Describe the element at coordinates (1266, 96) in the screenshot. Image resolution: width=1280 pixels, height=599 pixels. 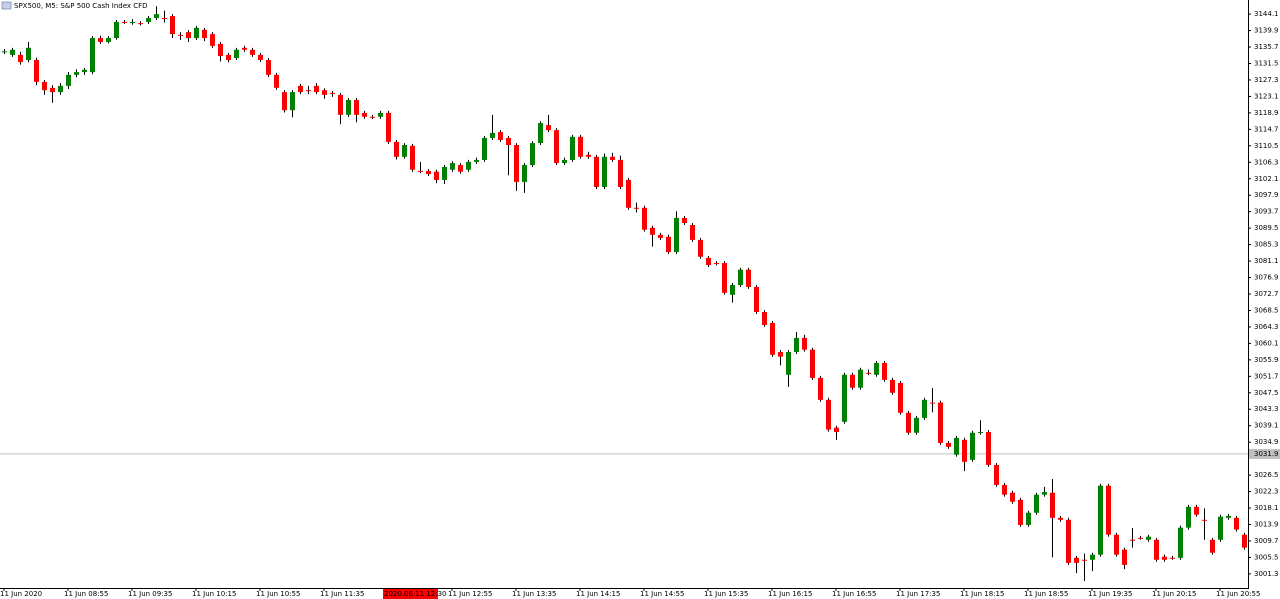
I see `y-tick-label: 3123.1` at that location.